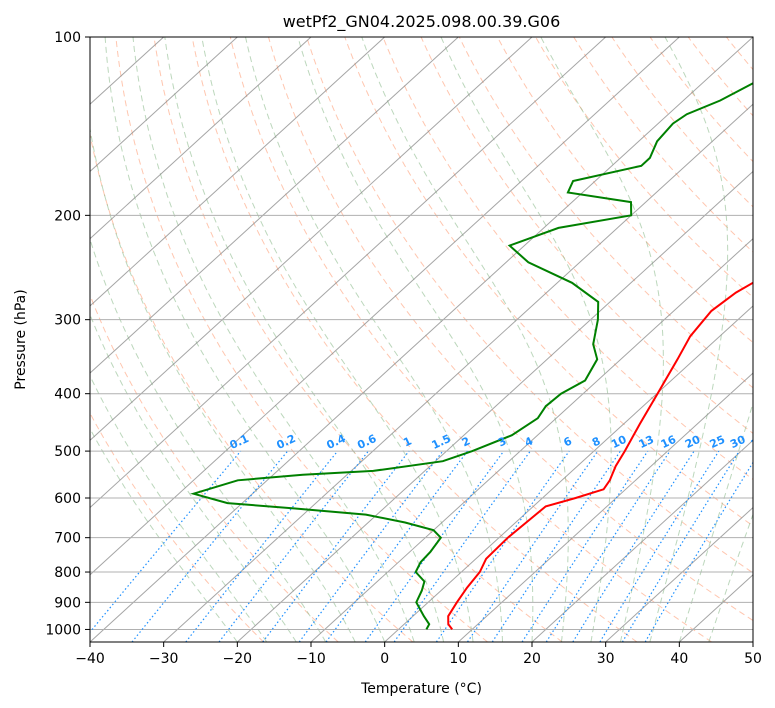  Describe the element at coordinates (407, 441) in the screenshot. I see `mixing-ratio-label: 1` at that location.